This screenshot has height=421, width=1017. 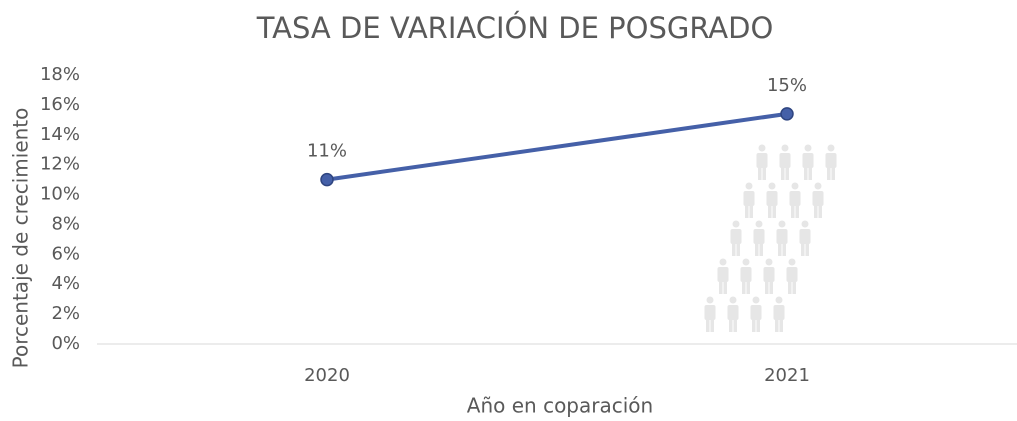 I want to click on y-axis-label: Porcentaje de crecimiento, so click(x=21, y=238).